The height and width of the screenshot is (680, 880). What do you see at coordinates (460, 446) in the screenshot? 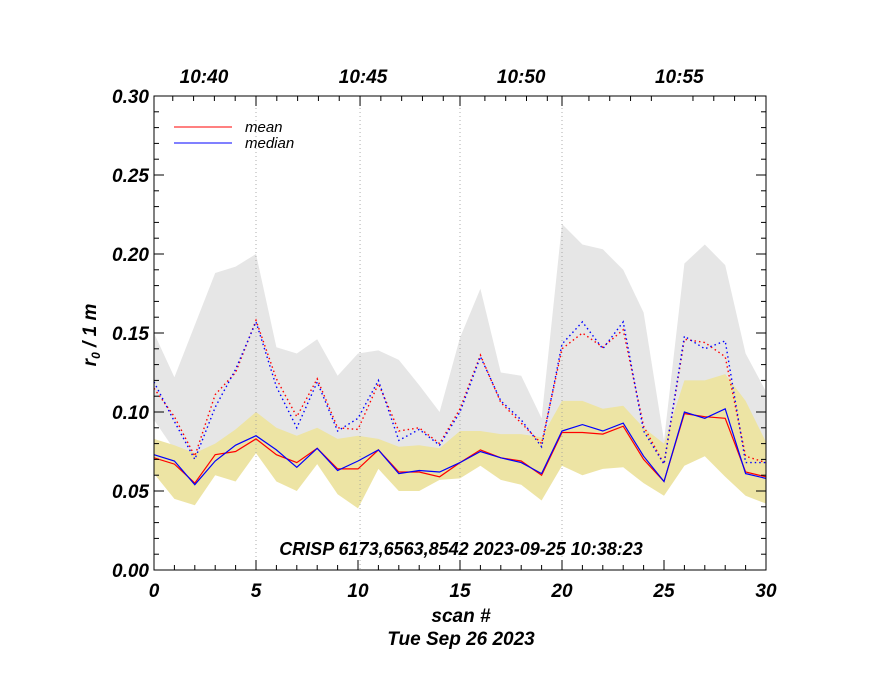
I see `series-line-median` at bounding box center [460, 446].